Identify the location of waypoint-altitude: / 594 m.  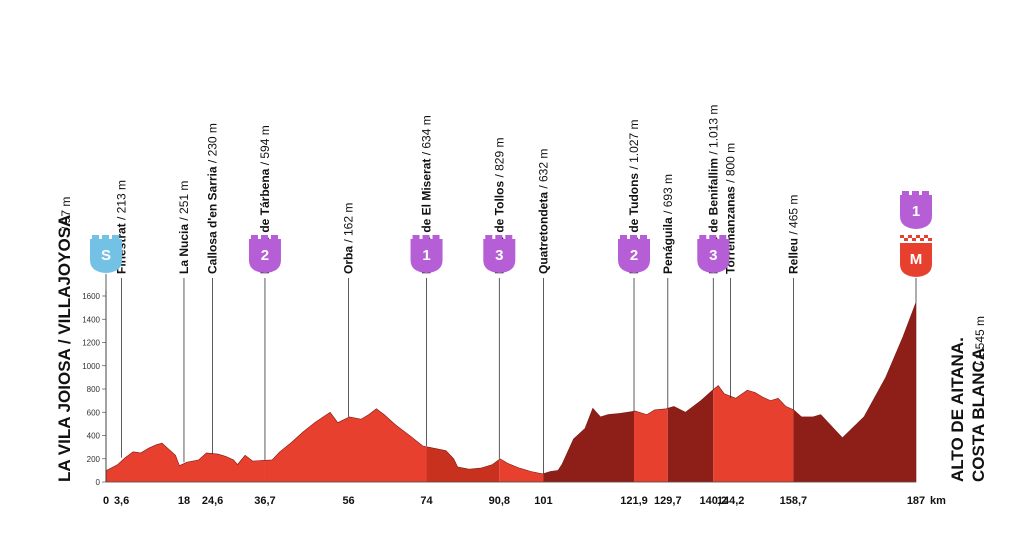
(265, 145).